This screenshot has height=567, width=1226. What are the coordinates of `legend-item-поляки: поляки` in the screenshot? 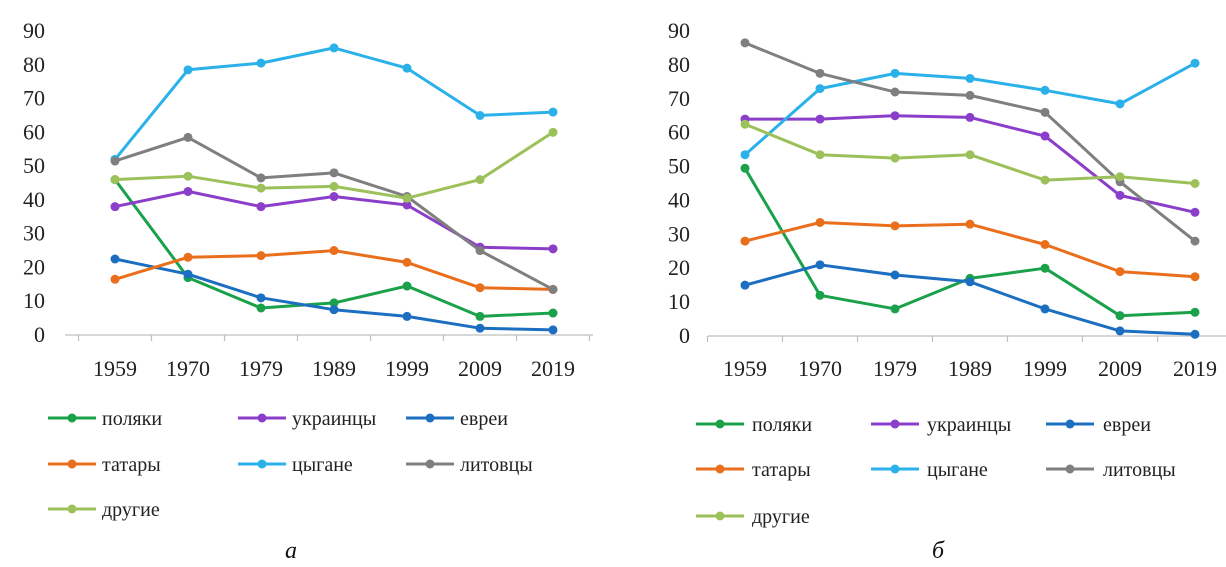 It's located at (105, 419).